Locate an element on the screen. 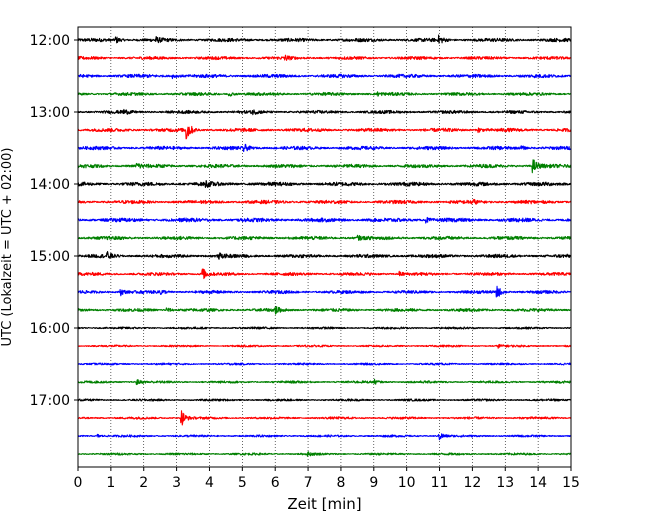 This screenshot has height=520, width=650. x-tick-label: 15 is located at coordinates (571, 483).